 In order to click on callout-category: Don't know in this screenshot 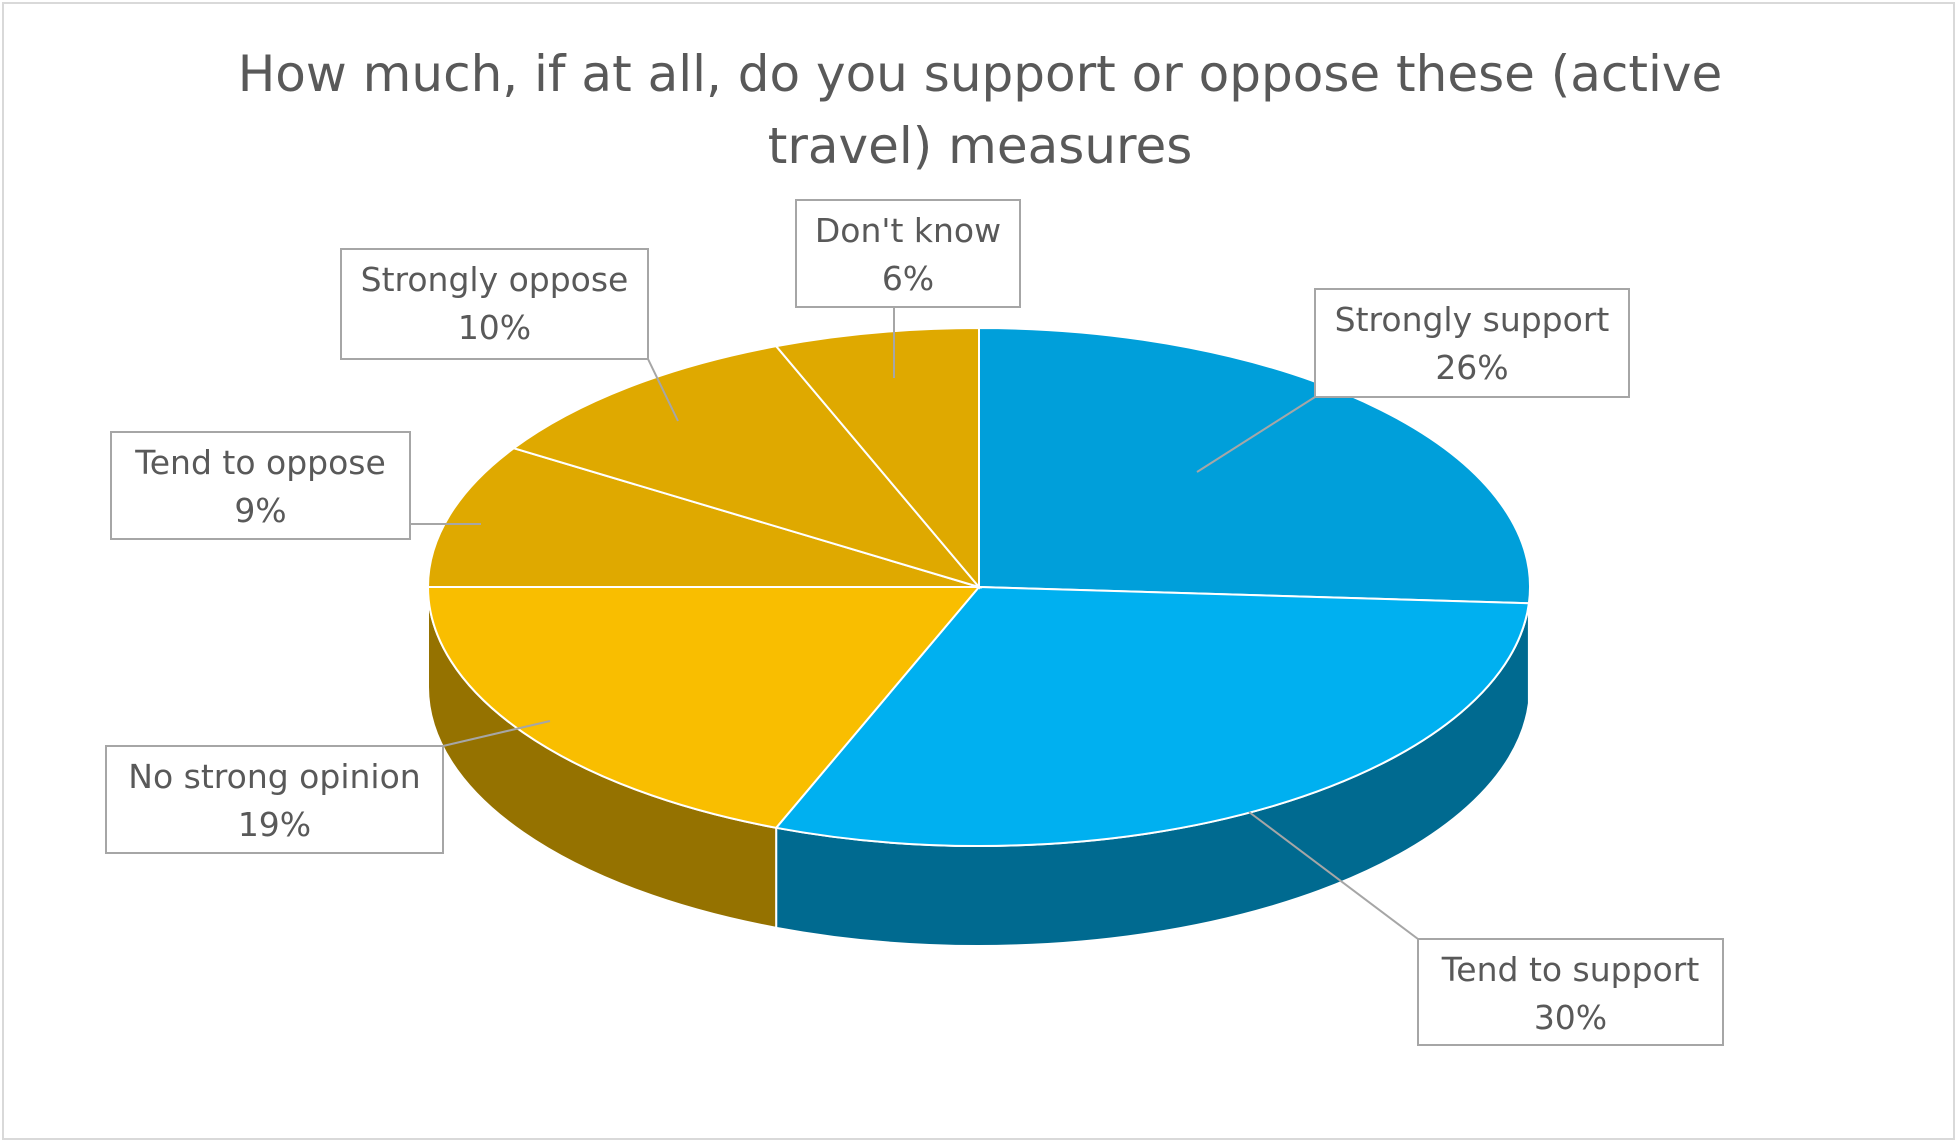, I will do `click(908, 230)`.